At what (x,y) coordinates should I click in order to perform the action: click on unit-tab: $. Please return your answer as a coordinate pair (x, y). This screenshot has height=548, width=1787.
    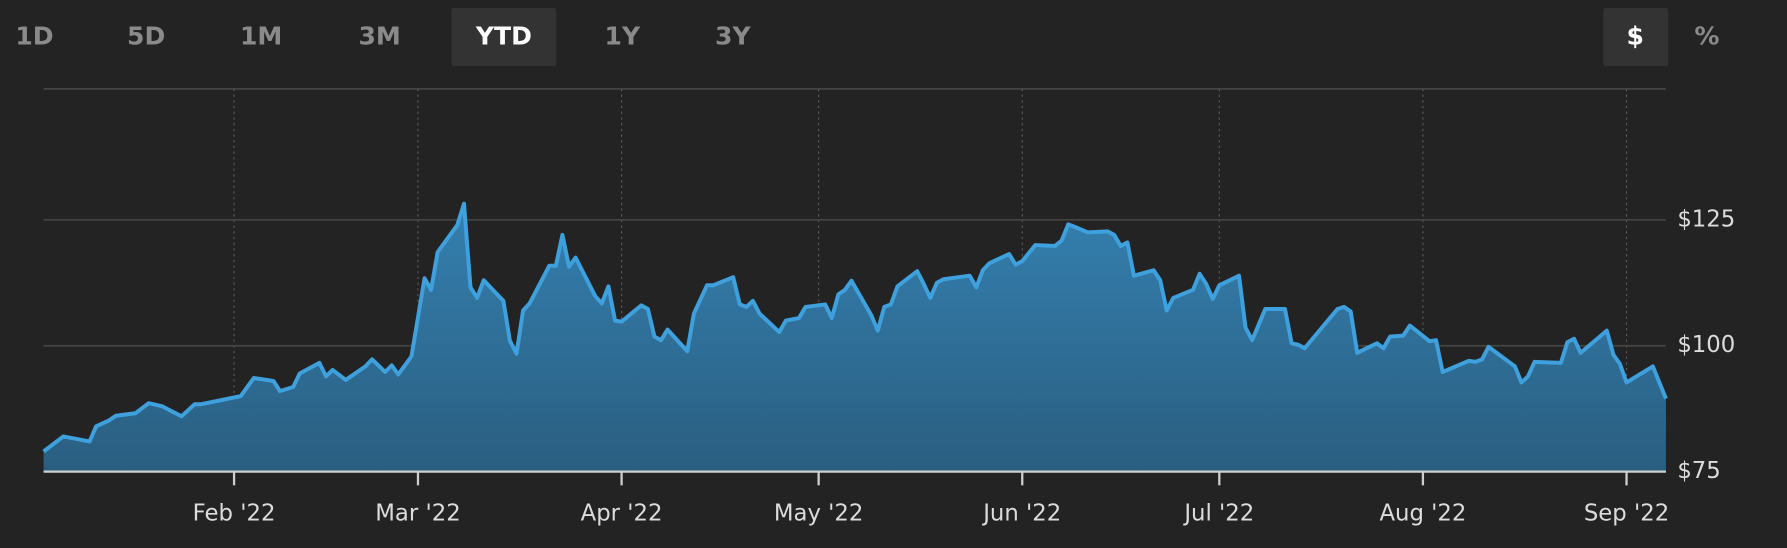
    Looking at the image, I should click on (1634, 36).